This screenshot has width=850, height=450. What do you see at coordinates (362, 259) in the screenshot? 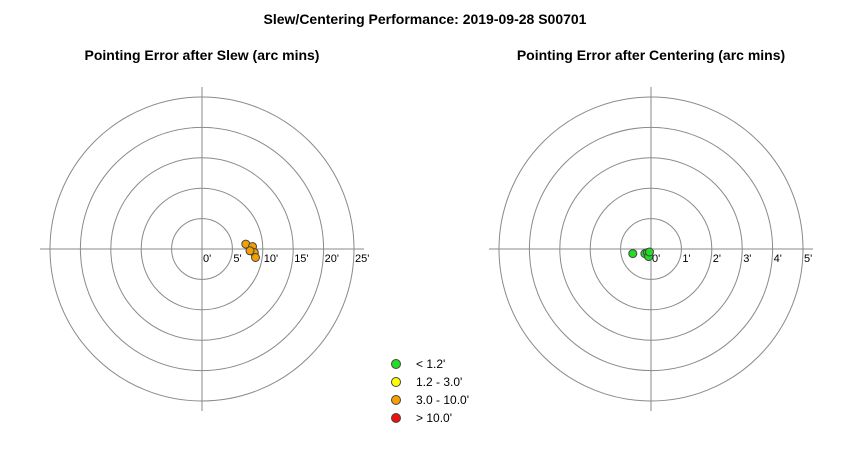
I see `ring-label: 25'` at bounding box center [362, 259].